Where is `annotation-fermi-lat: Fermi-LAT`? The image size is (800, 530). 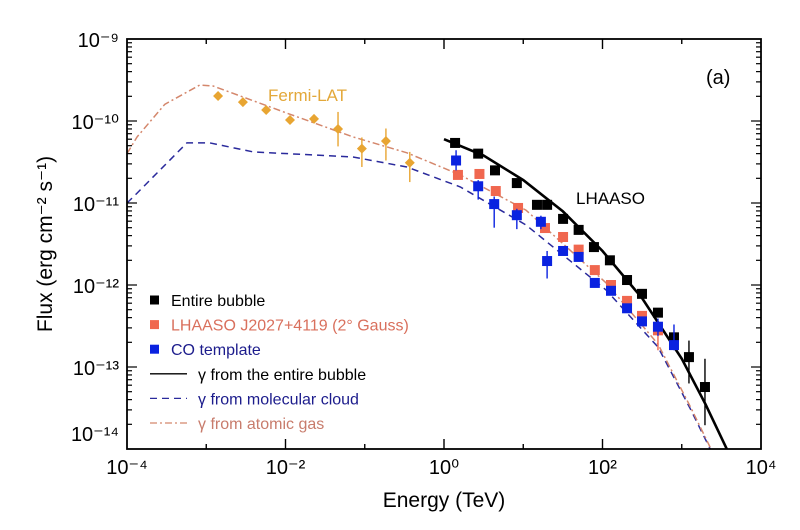
annotation-fermi-lat: Fermi-LAT is located at coordinates (307, 95).